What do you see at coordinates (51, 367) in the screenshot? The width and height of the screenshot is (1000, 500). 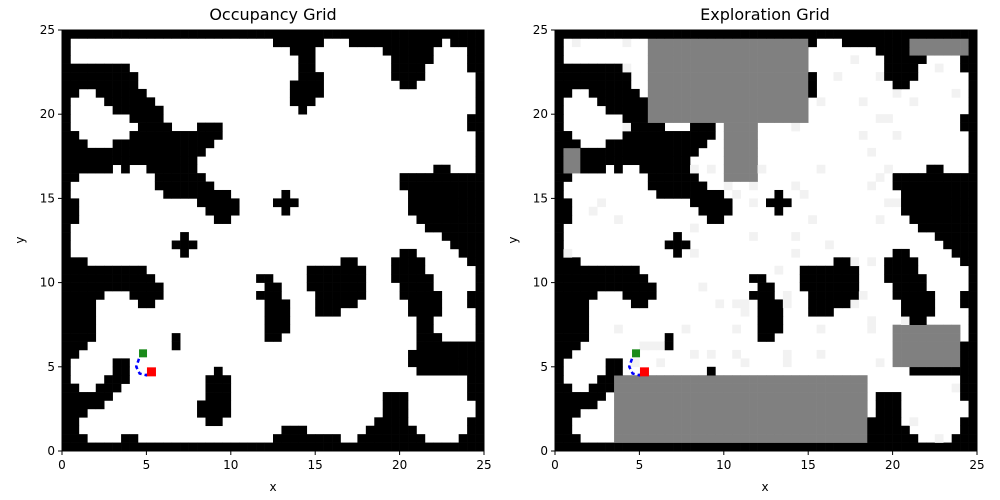 I see `y-tick-label: 5` at bounding box center [51, 367].